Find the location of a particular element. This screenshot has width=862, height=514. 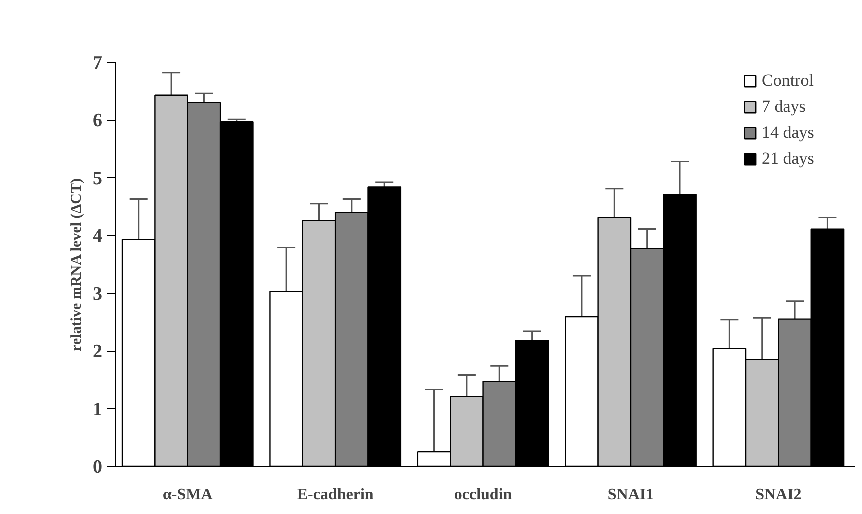

x-tick-label: SNAI2 is located at coordinates (779, 495).